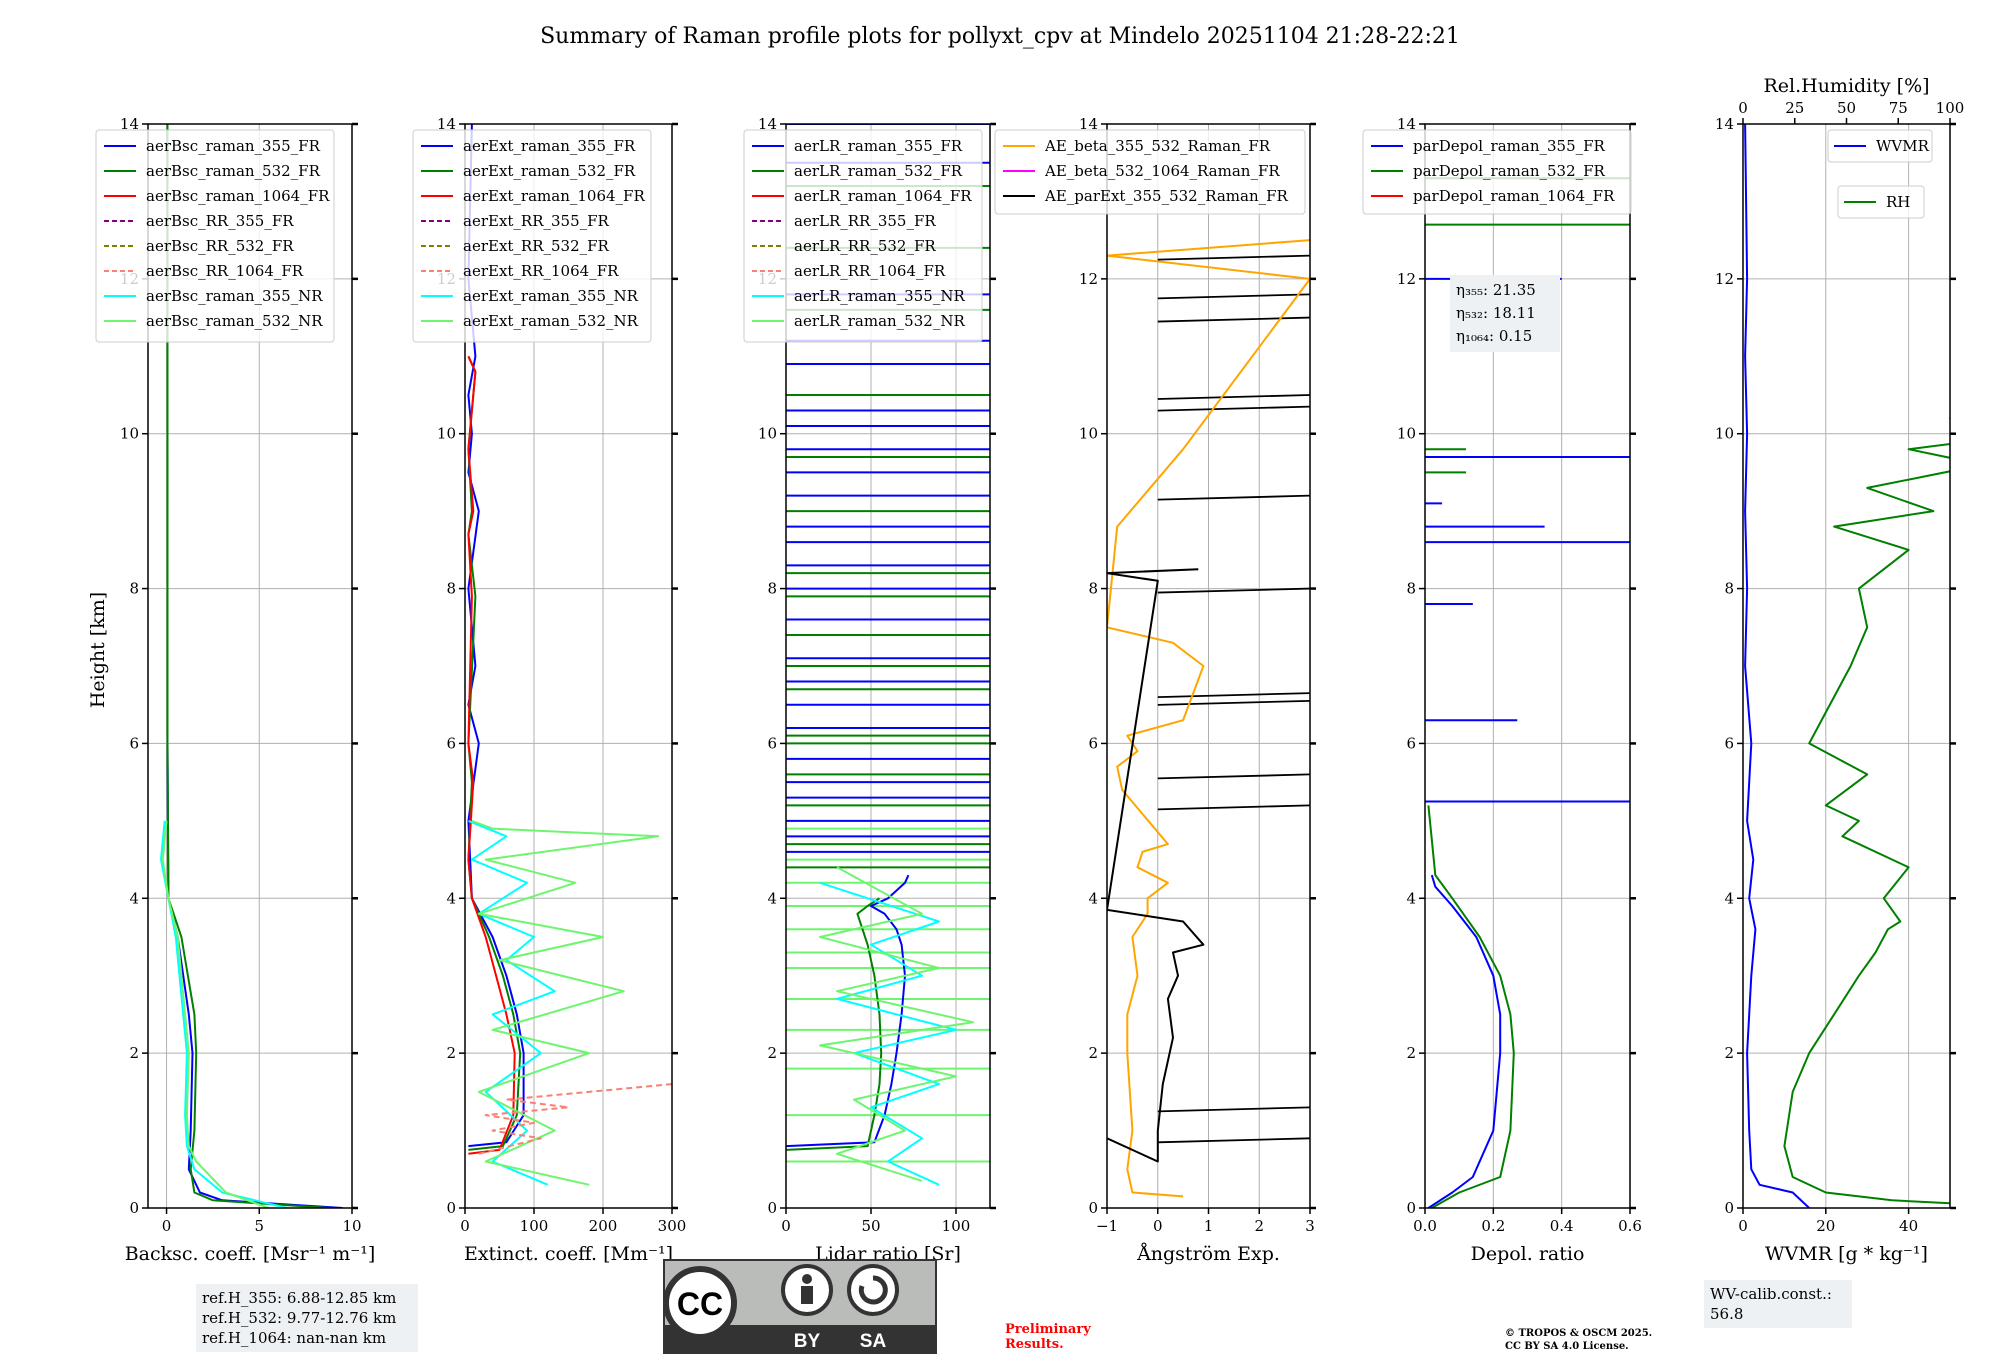  I want to click on legend-entry: RH, so click(1898, 202).